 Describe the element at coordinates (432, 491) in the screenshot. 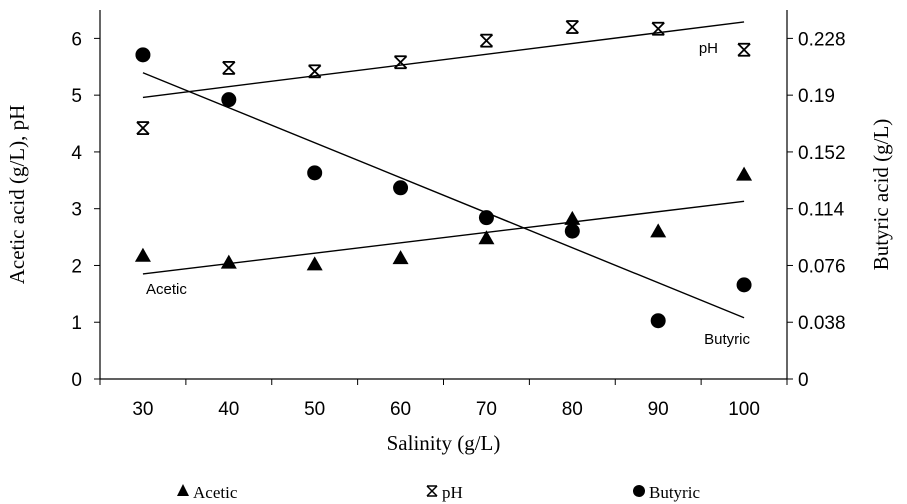

I see `legend-marker-ph` at that location.